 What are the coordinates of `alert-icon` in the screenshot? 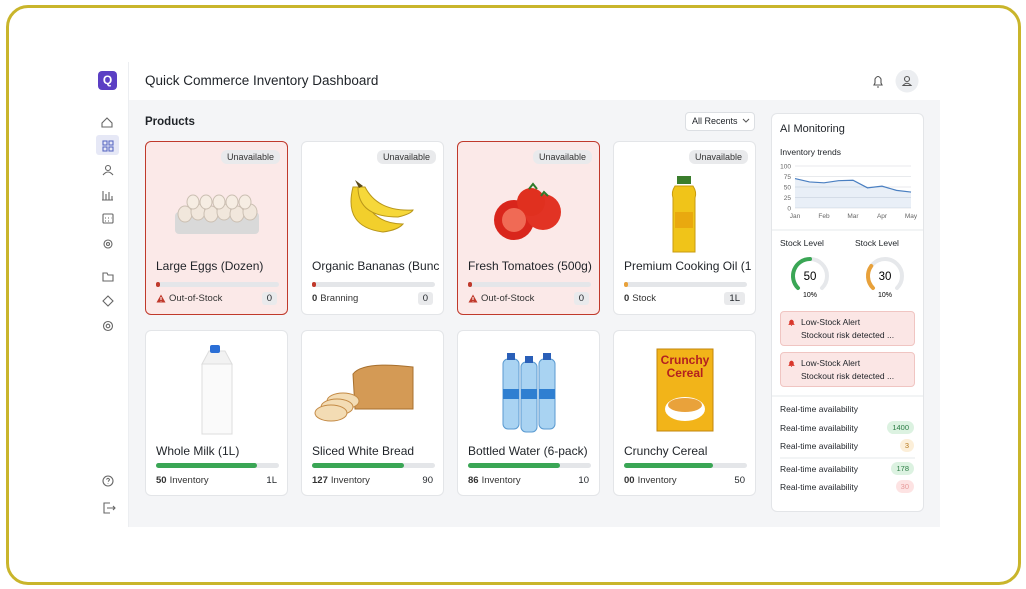 It's located at (791, 363).